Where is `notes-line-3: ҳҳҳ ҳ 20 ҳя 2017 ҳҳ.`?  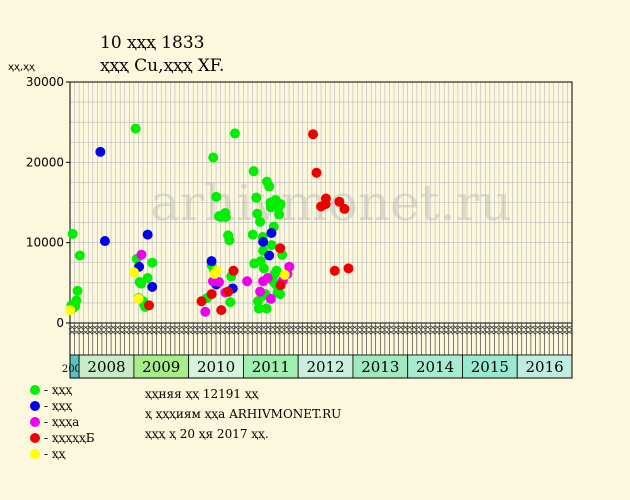
notes-line-3: ҳҳҳ ҳ 20 ҳя 2017 ҳҳ. is located at coordinates (207, 434).